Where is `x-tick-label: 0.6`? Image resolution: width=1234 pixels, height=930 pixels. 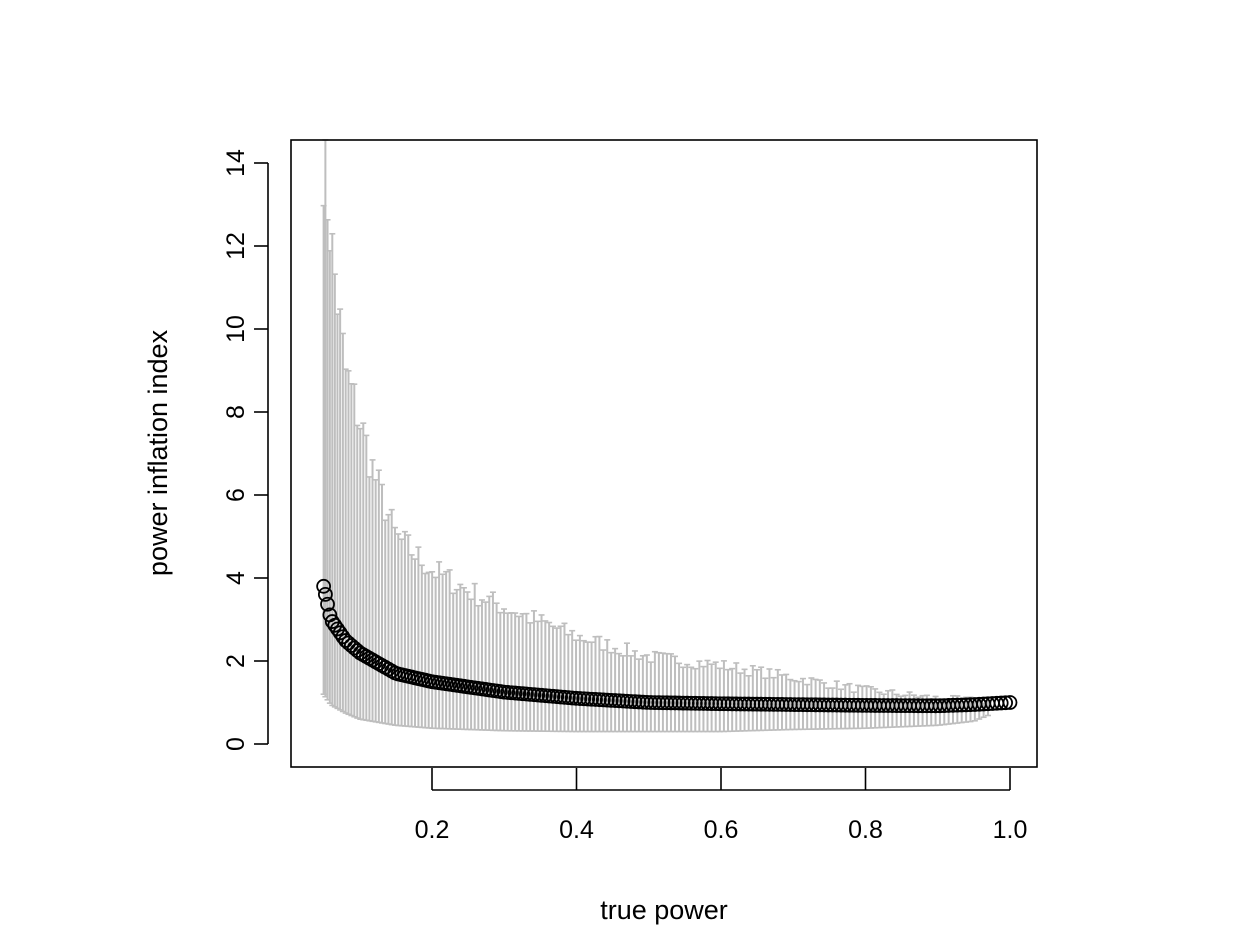 x-tick-label: 0.6 is located at coordinates (721, 830).